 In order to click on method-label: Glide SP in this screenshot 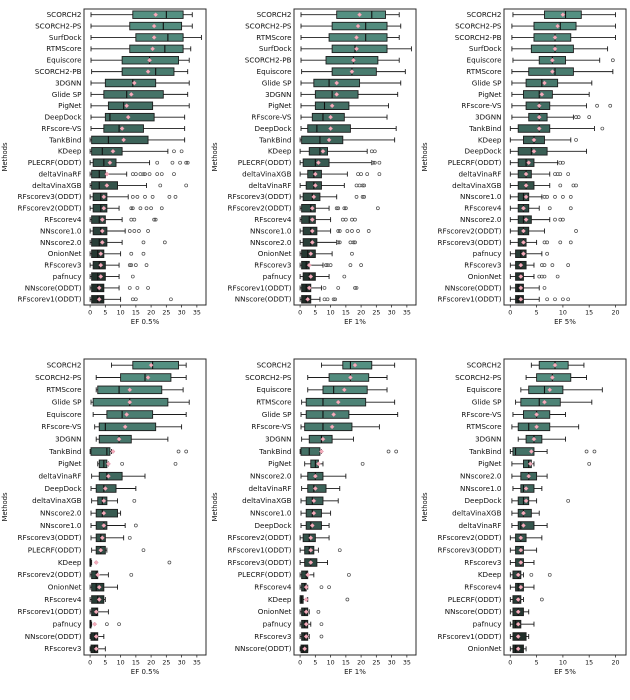, I will do `click(277, 414)`.